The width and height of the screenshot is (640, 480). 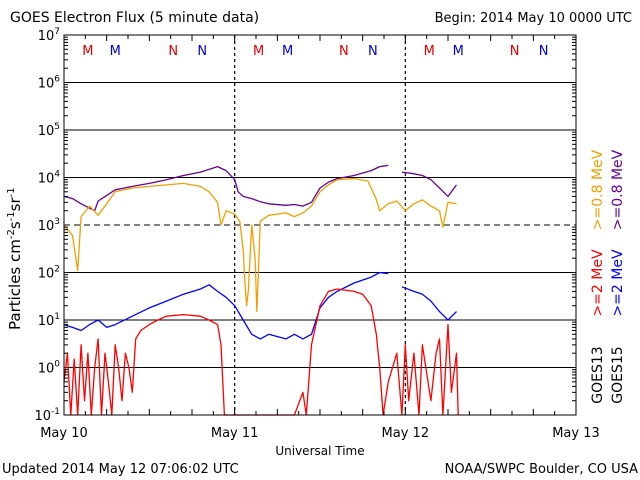 I want to click on y-tick-label: 10⁴, so click(x=49, y=178).